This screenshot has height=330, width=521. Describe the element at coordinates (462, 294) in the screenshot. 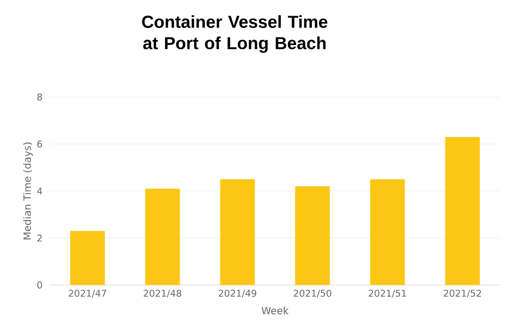

I see `x-tick-label: 2021/52` at that location.